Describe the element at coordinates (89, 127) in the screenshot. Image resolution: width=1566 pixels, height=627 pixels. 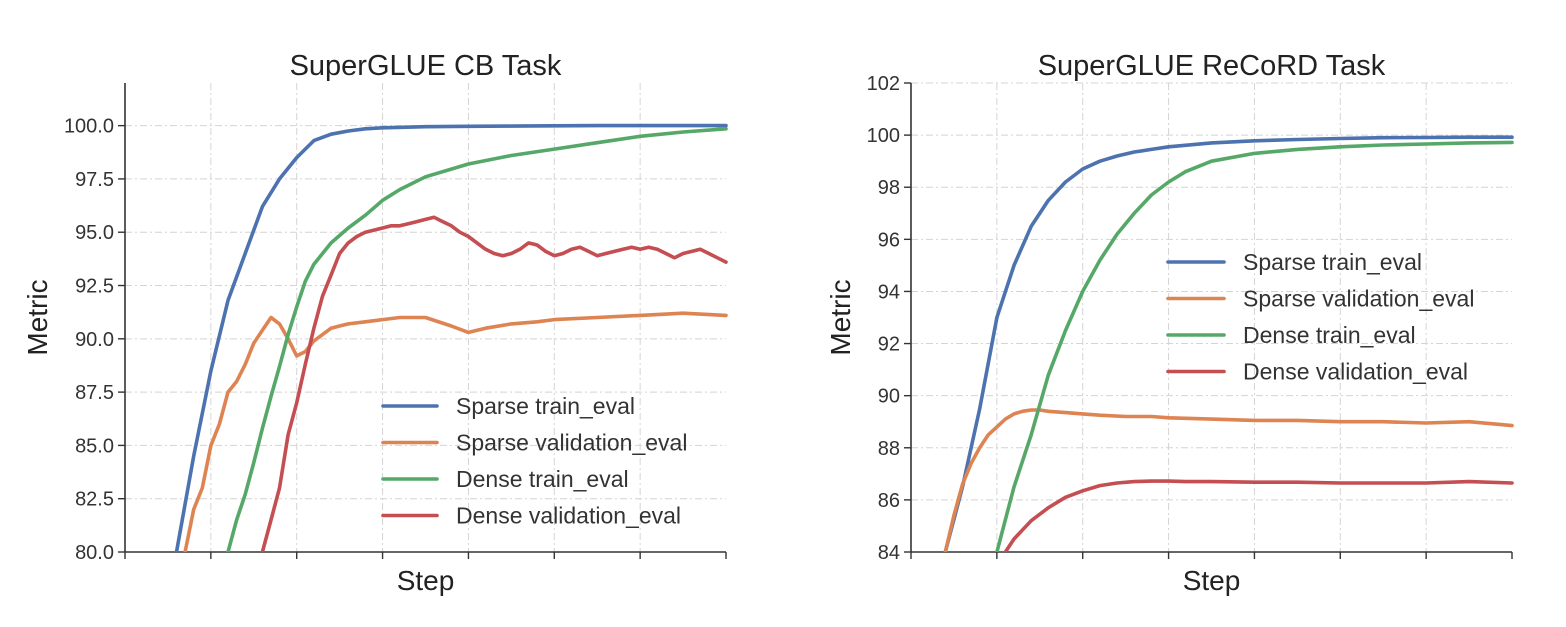
I see `y-tick-label: 100.0` at that location.